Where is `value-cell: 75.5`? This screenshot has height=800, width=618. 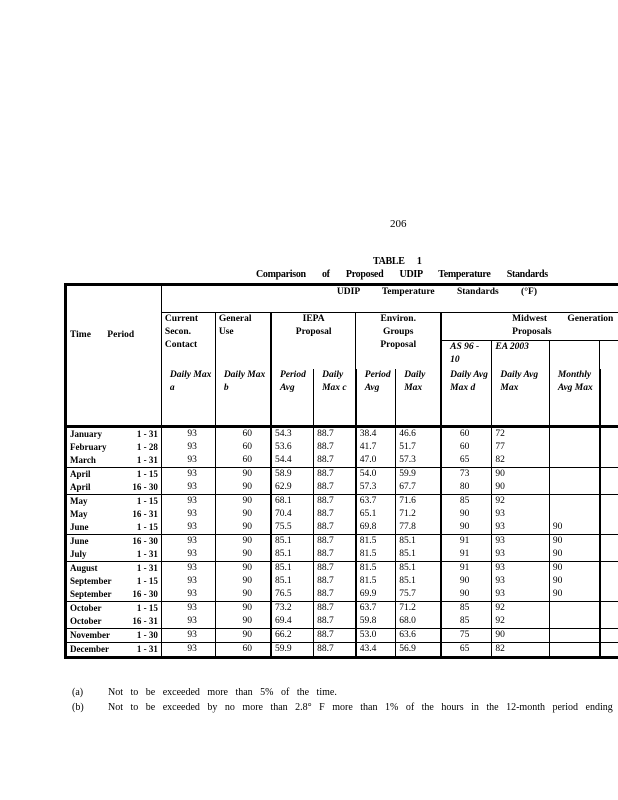
value-cell: 75.5 is located at coordinates (292, 528).